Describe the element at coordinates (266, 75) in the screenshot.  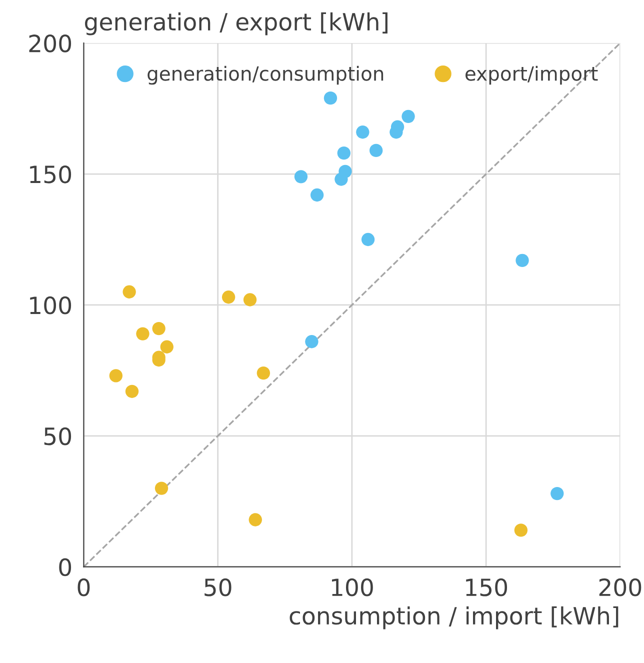
I see `legend-label: generation/consumption` at that location.